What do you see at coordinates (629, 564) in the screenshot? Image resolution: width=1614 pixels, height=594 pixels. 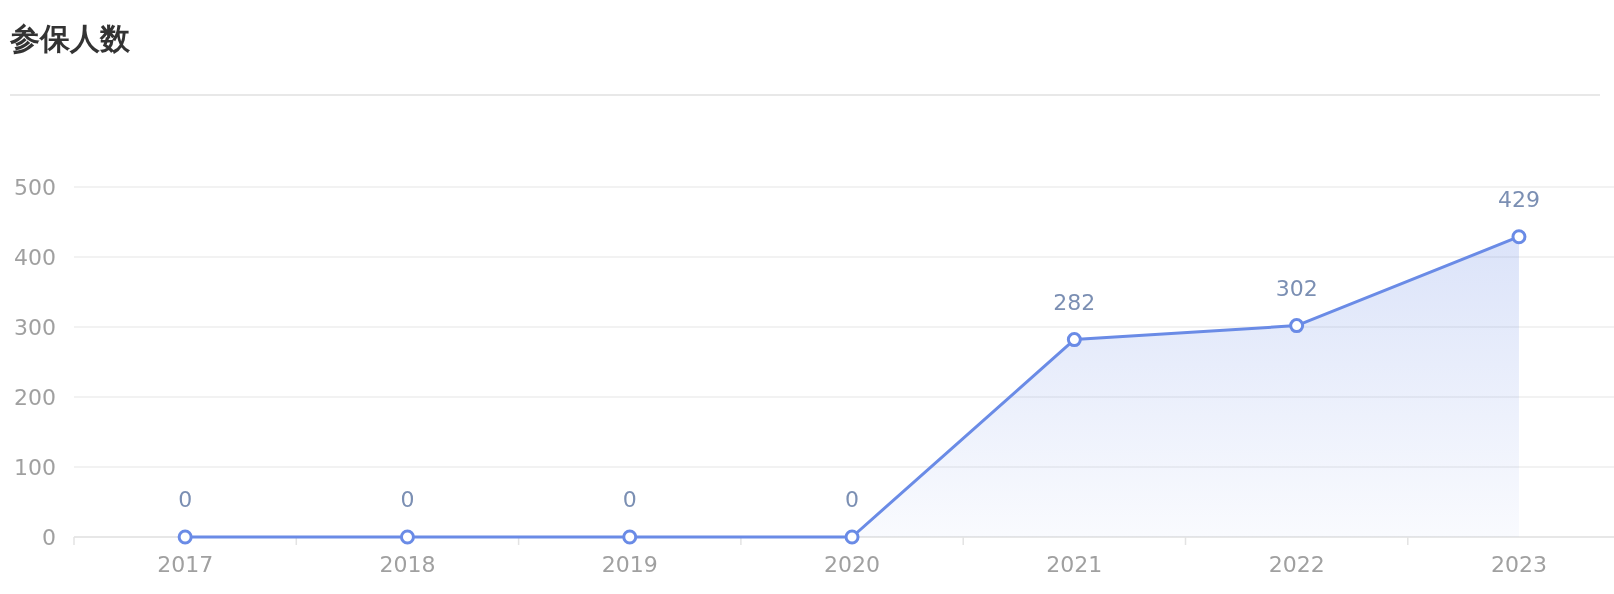 I see `x-tick-label: 2019` at bounding box center [629, 564].